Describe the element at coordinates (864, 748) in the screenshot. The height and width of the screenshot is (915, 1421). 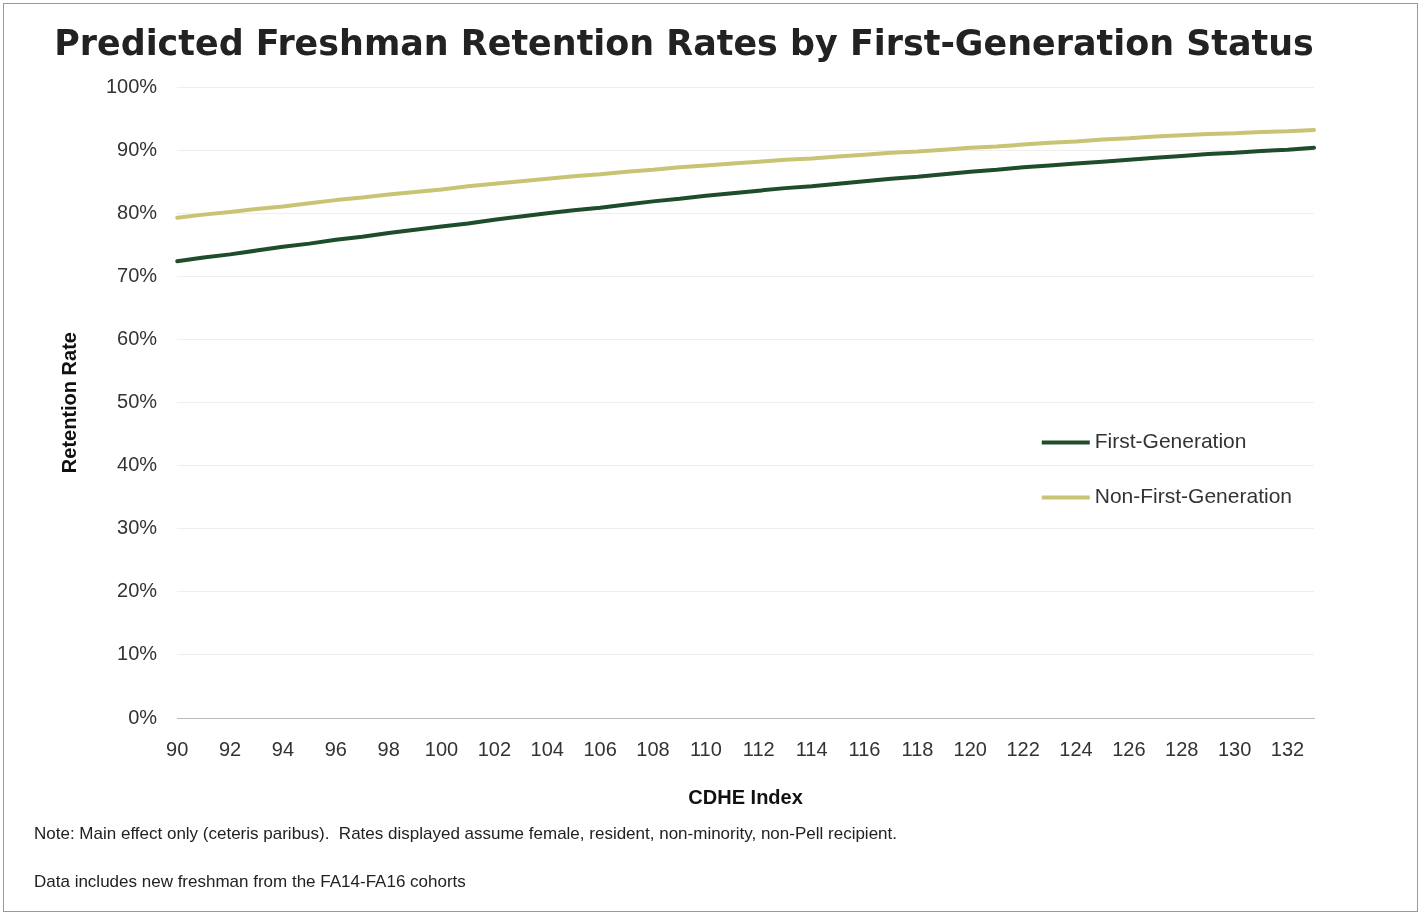
I see `x-tick-label: 116` at that location.